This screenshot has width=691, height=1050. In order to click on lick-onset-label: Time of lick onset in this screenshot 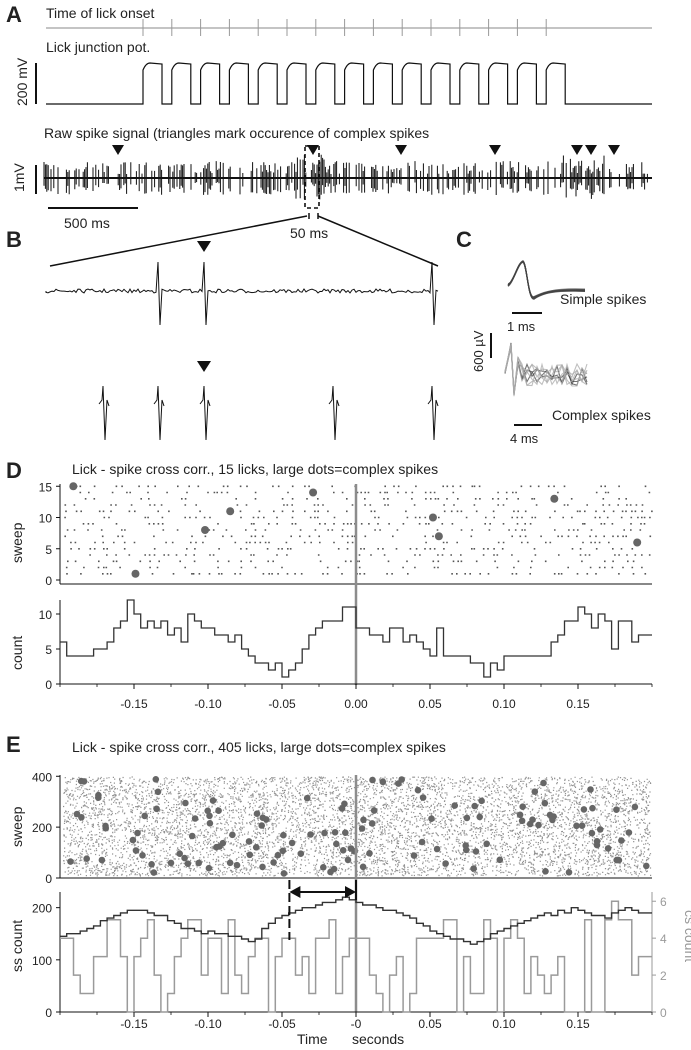, I will do `click(100, 13)`.